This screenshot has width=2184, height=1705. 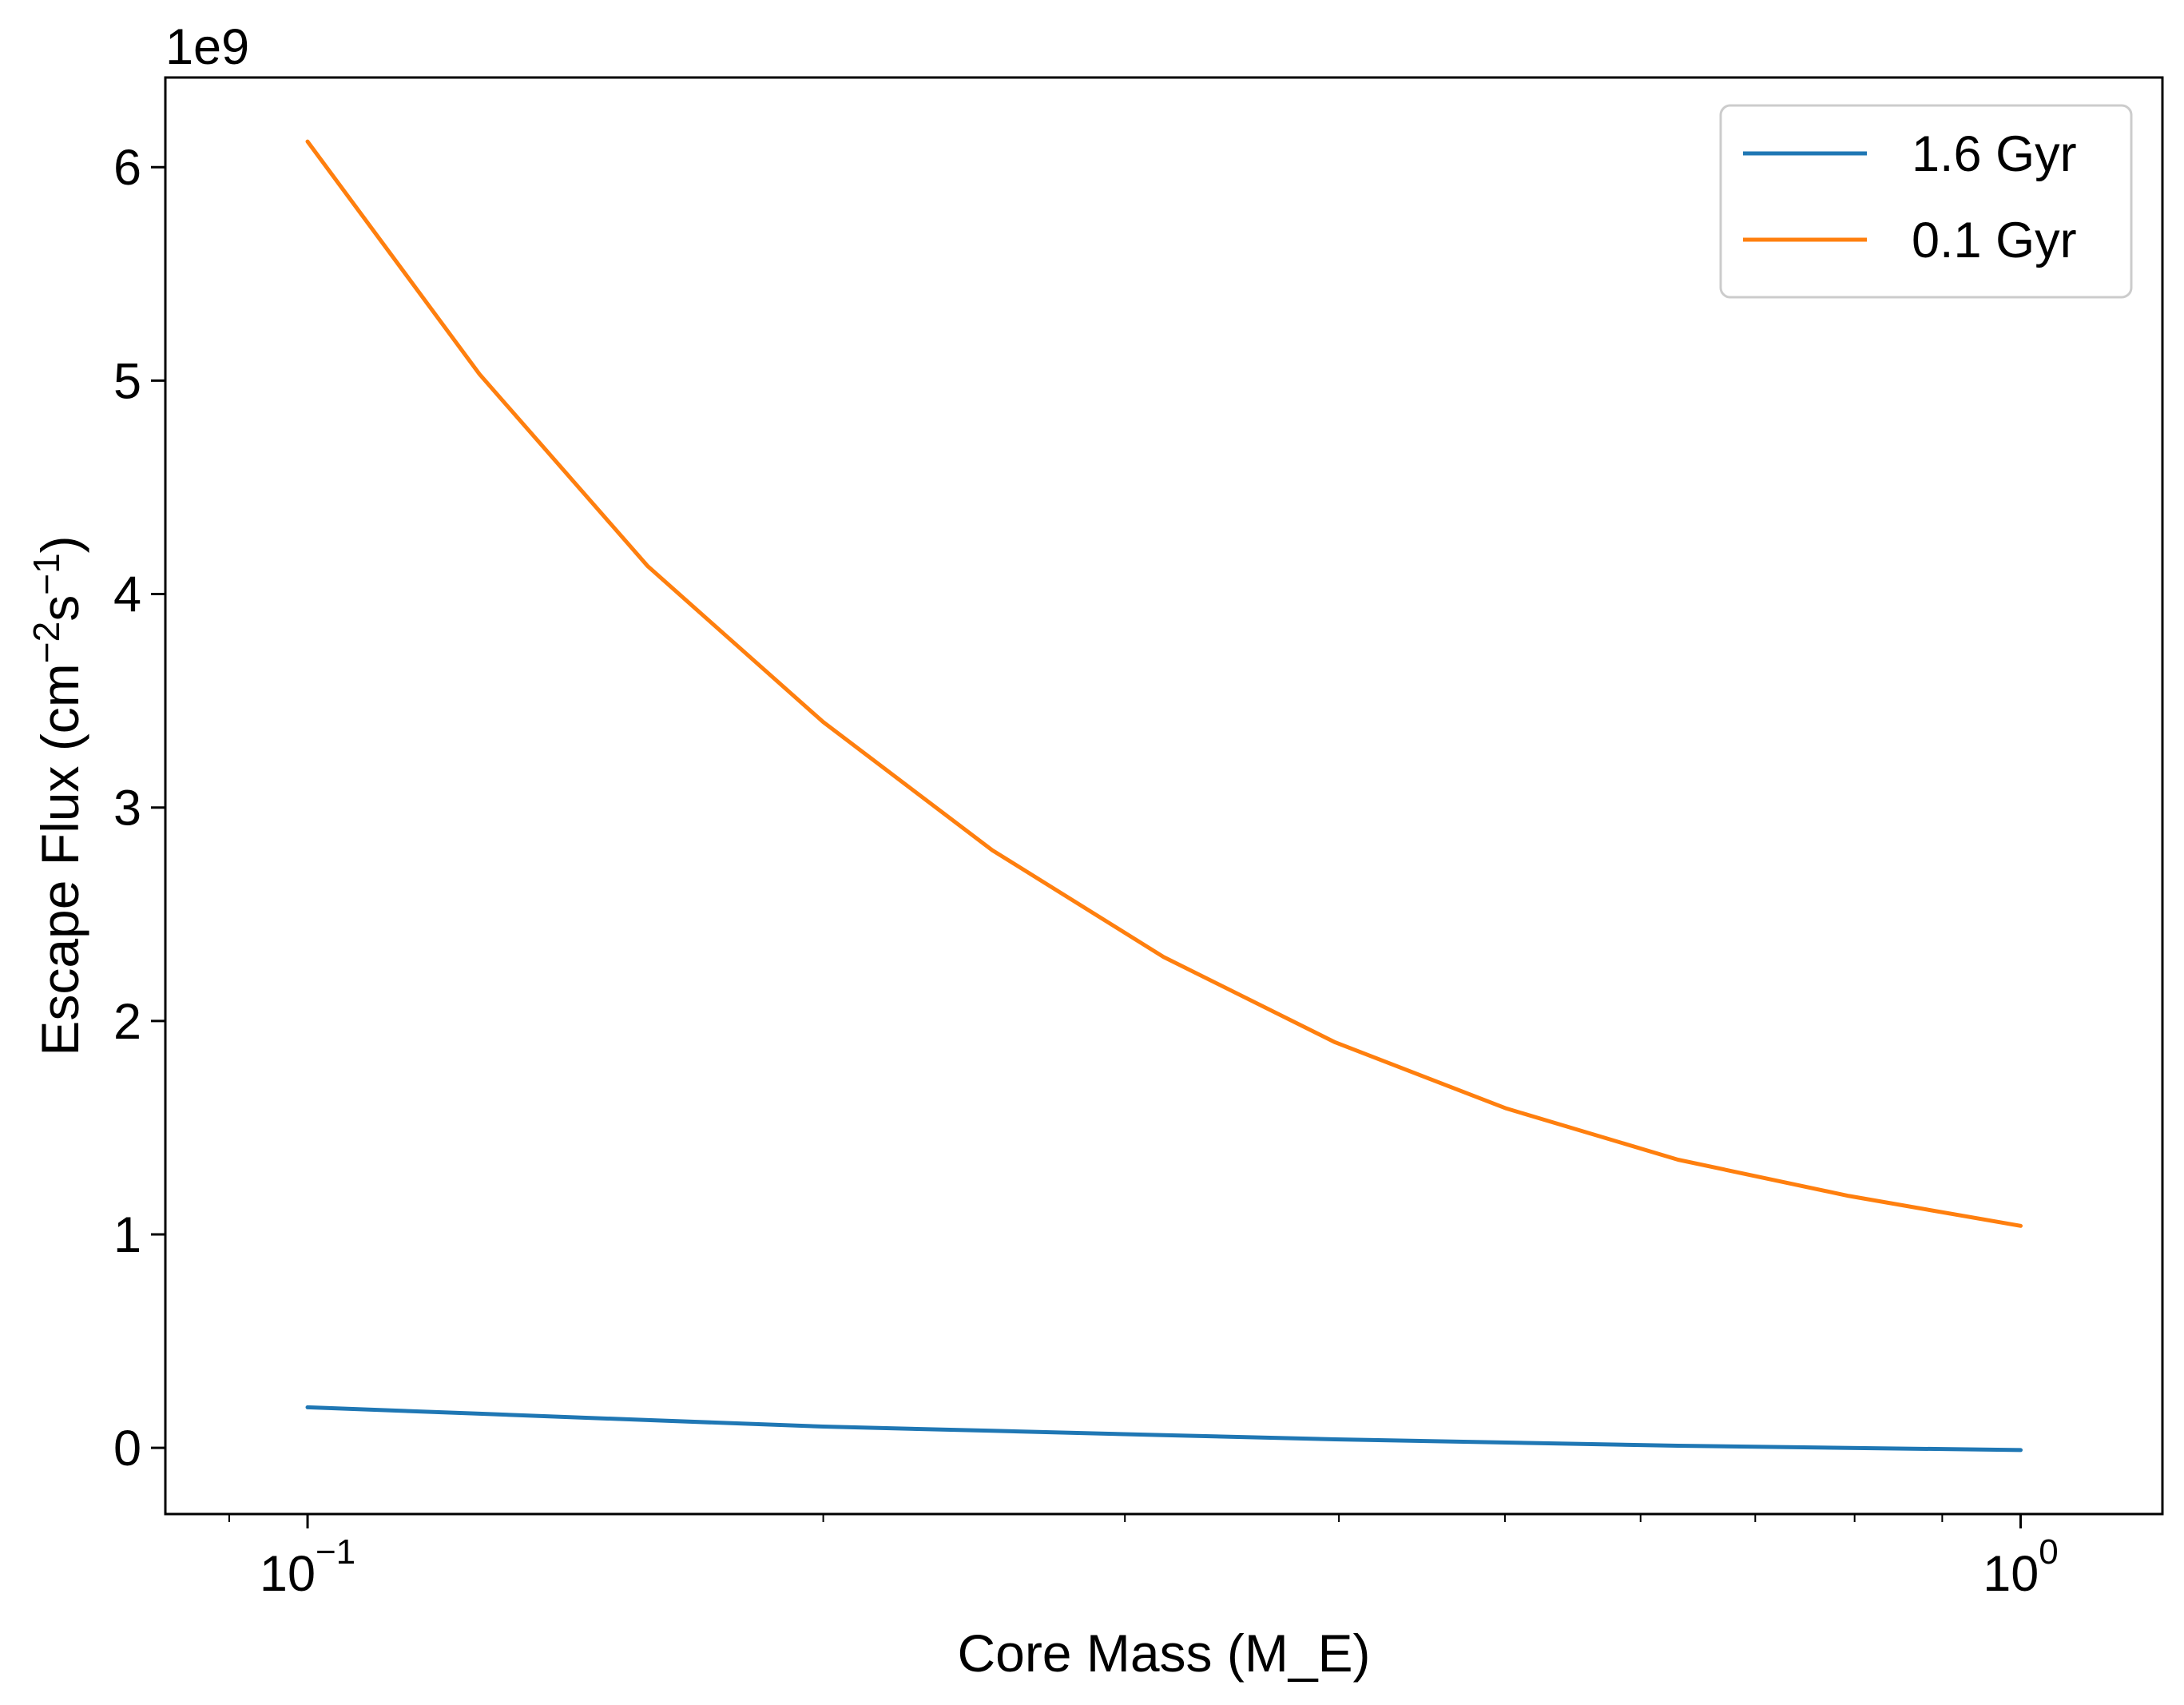 I want to click on x-tick-label-1: 10⁰, so click(x=2021, y=1567).